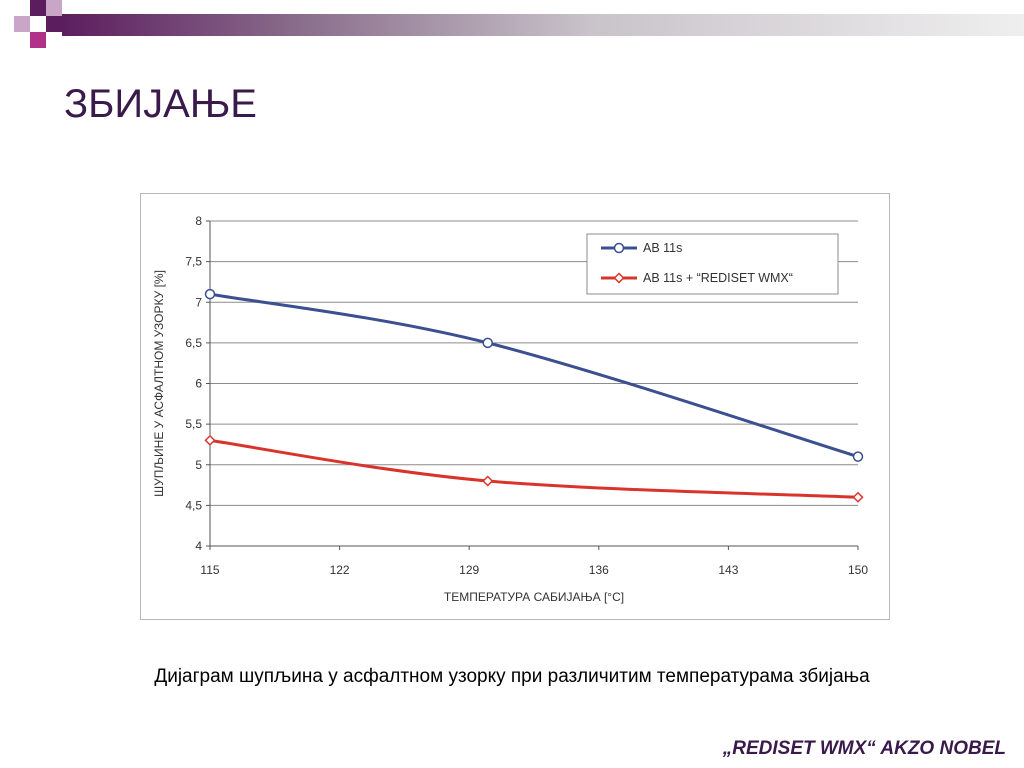 This screenshot has width=1024, height=768. I want to click on y-axis-title: ШУПЉИНЕ У АСФАЛТНОМ УЗОРКУ [%], so click(159, 383).